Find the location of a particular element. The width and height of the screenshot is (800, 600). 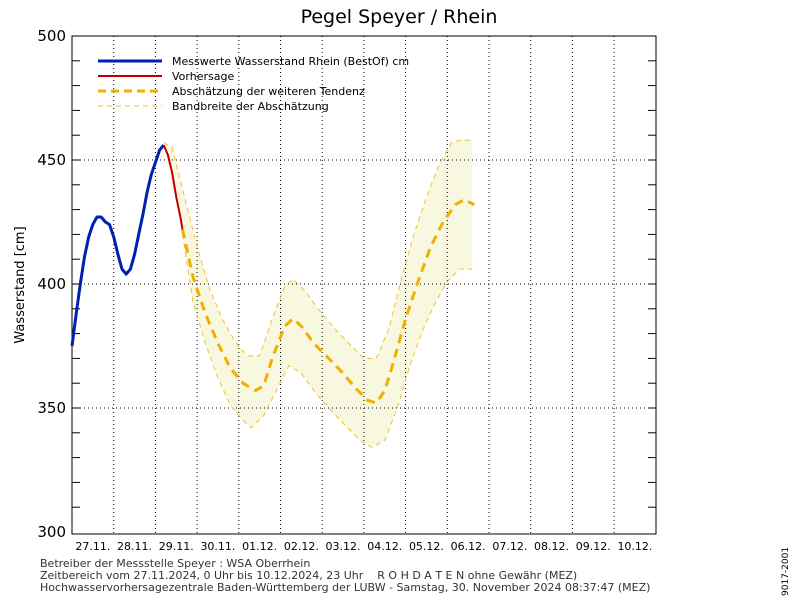

x-tick-label: 10.12. is located at coordinates (634, 546).